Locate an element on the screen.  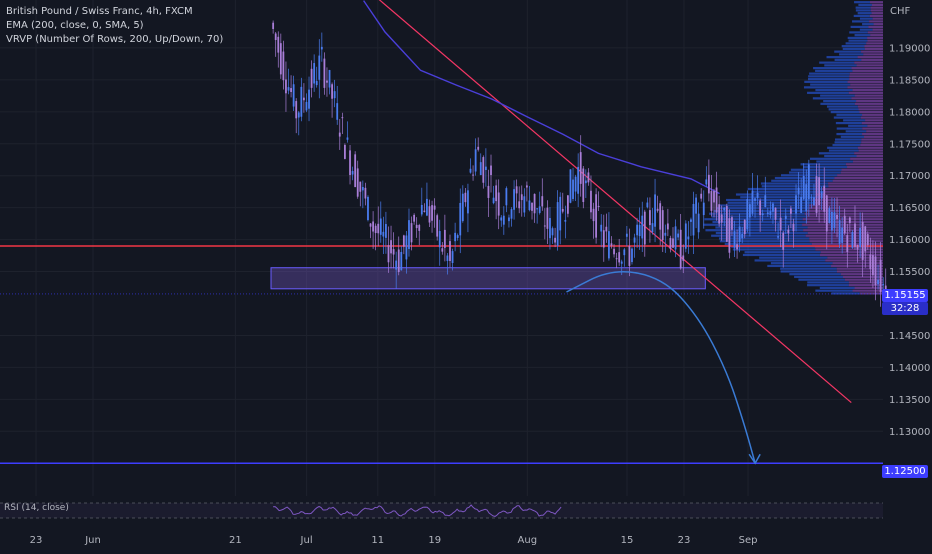
projection-arrow is located at coordinates (661, 367).